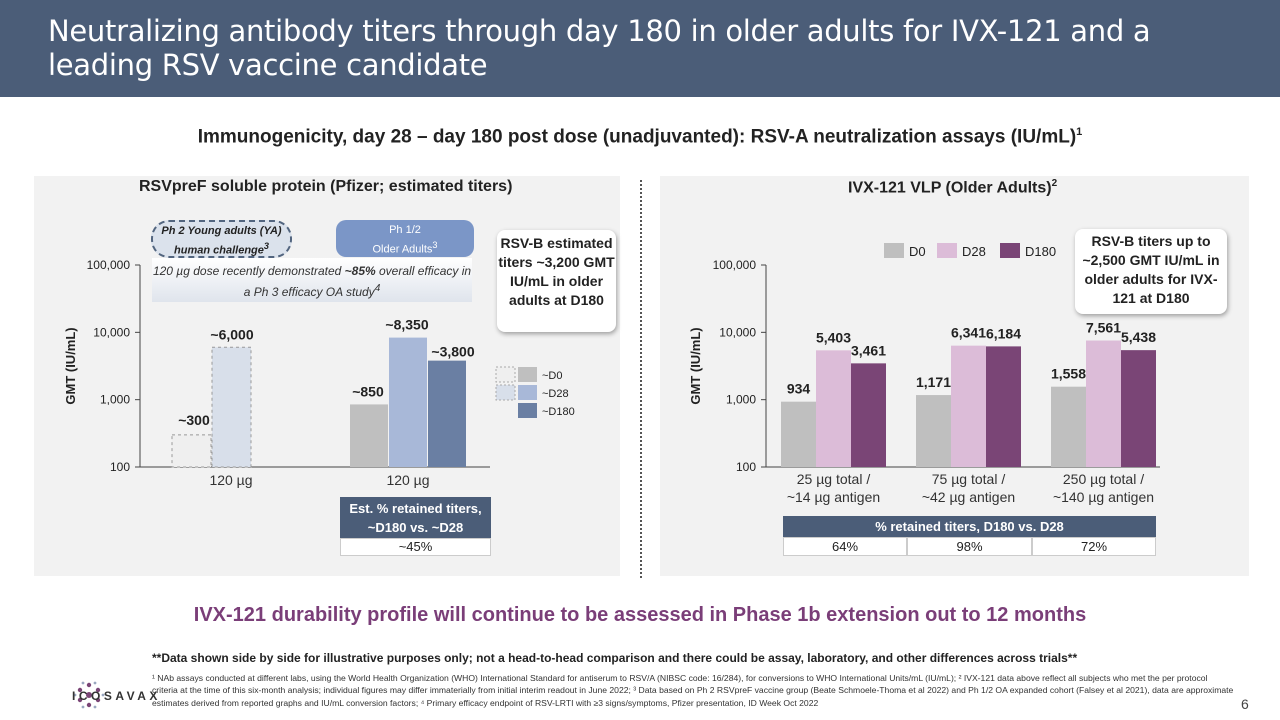 This screenshot has width=1280, height=720. Describe the element at coordinates (447, 413) in the screenshot. I see `left-bar-d180-grp2` at that location.